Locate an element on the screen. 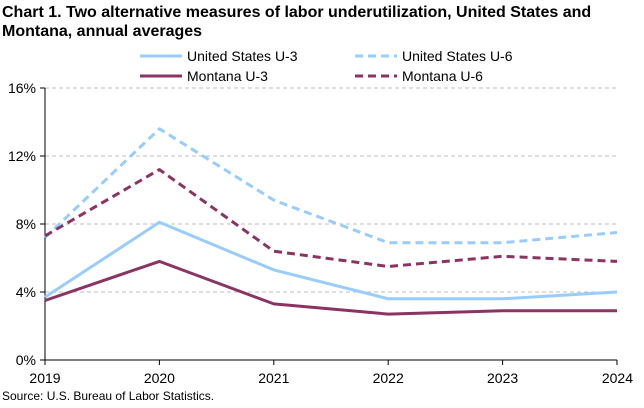 This screenshot has height=408, width=644. y-tick-label: 12% is located at coordinates (22, 156).